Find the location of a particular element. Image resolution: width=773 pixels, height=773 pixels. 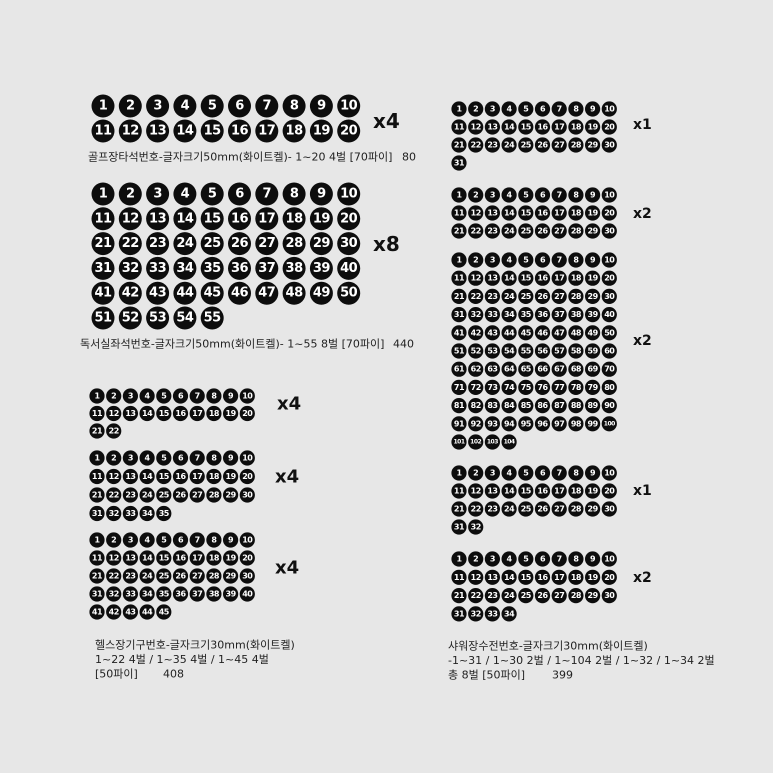

sticker-number: 51 is located at coordinates (459, 351).